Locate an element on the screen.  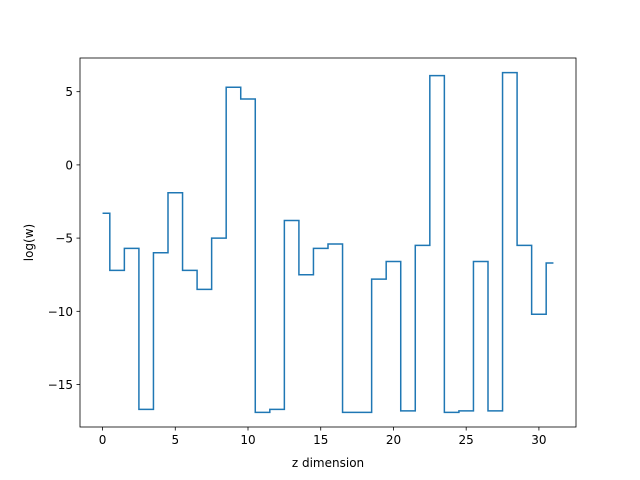
x-axis: 0 5 10 15 20 25 30 is located at coordinates (323, 437).